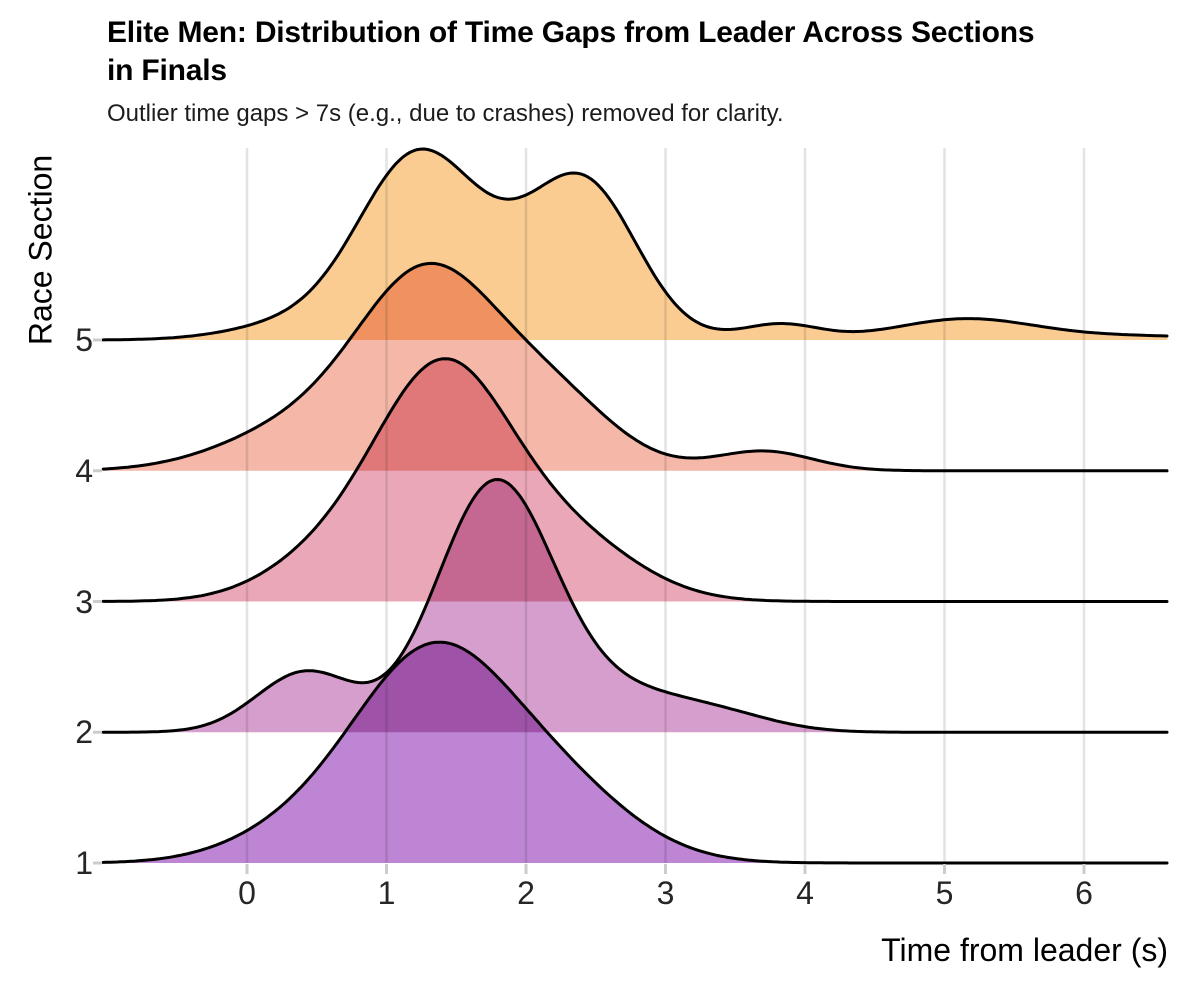 The width and height of the screenshot is (1200, 981). What do you see at coordinates (1024, 950) in the screenshot?
I see `x-axis-title: Time from leader (s)` at bounding box center [1024, 950].